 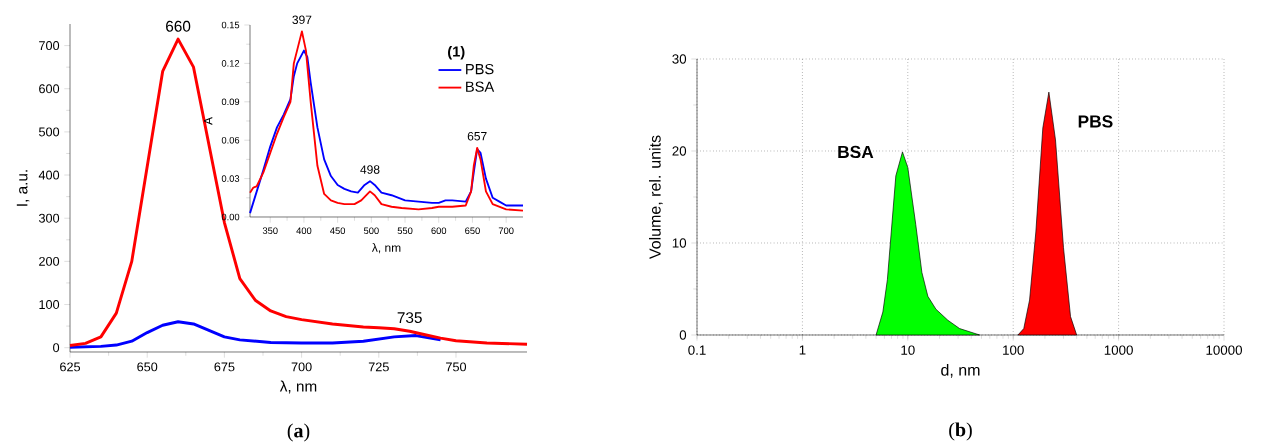 I want to click on legend-label: BSA, so click(x=480, y=86).